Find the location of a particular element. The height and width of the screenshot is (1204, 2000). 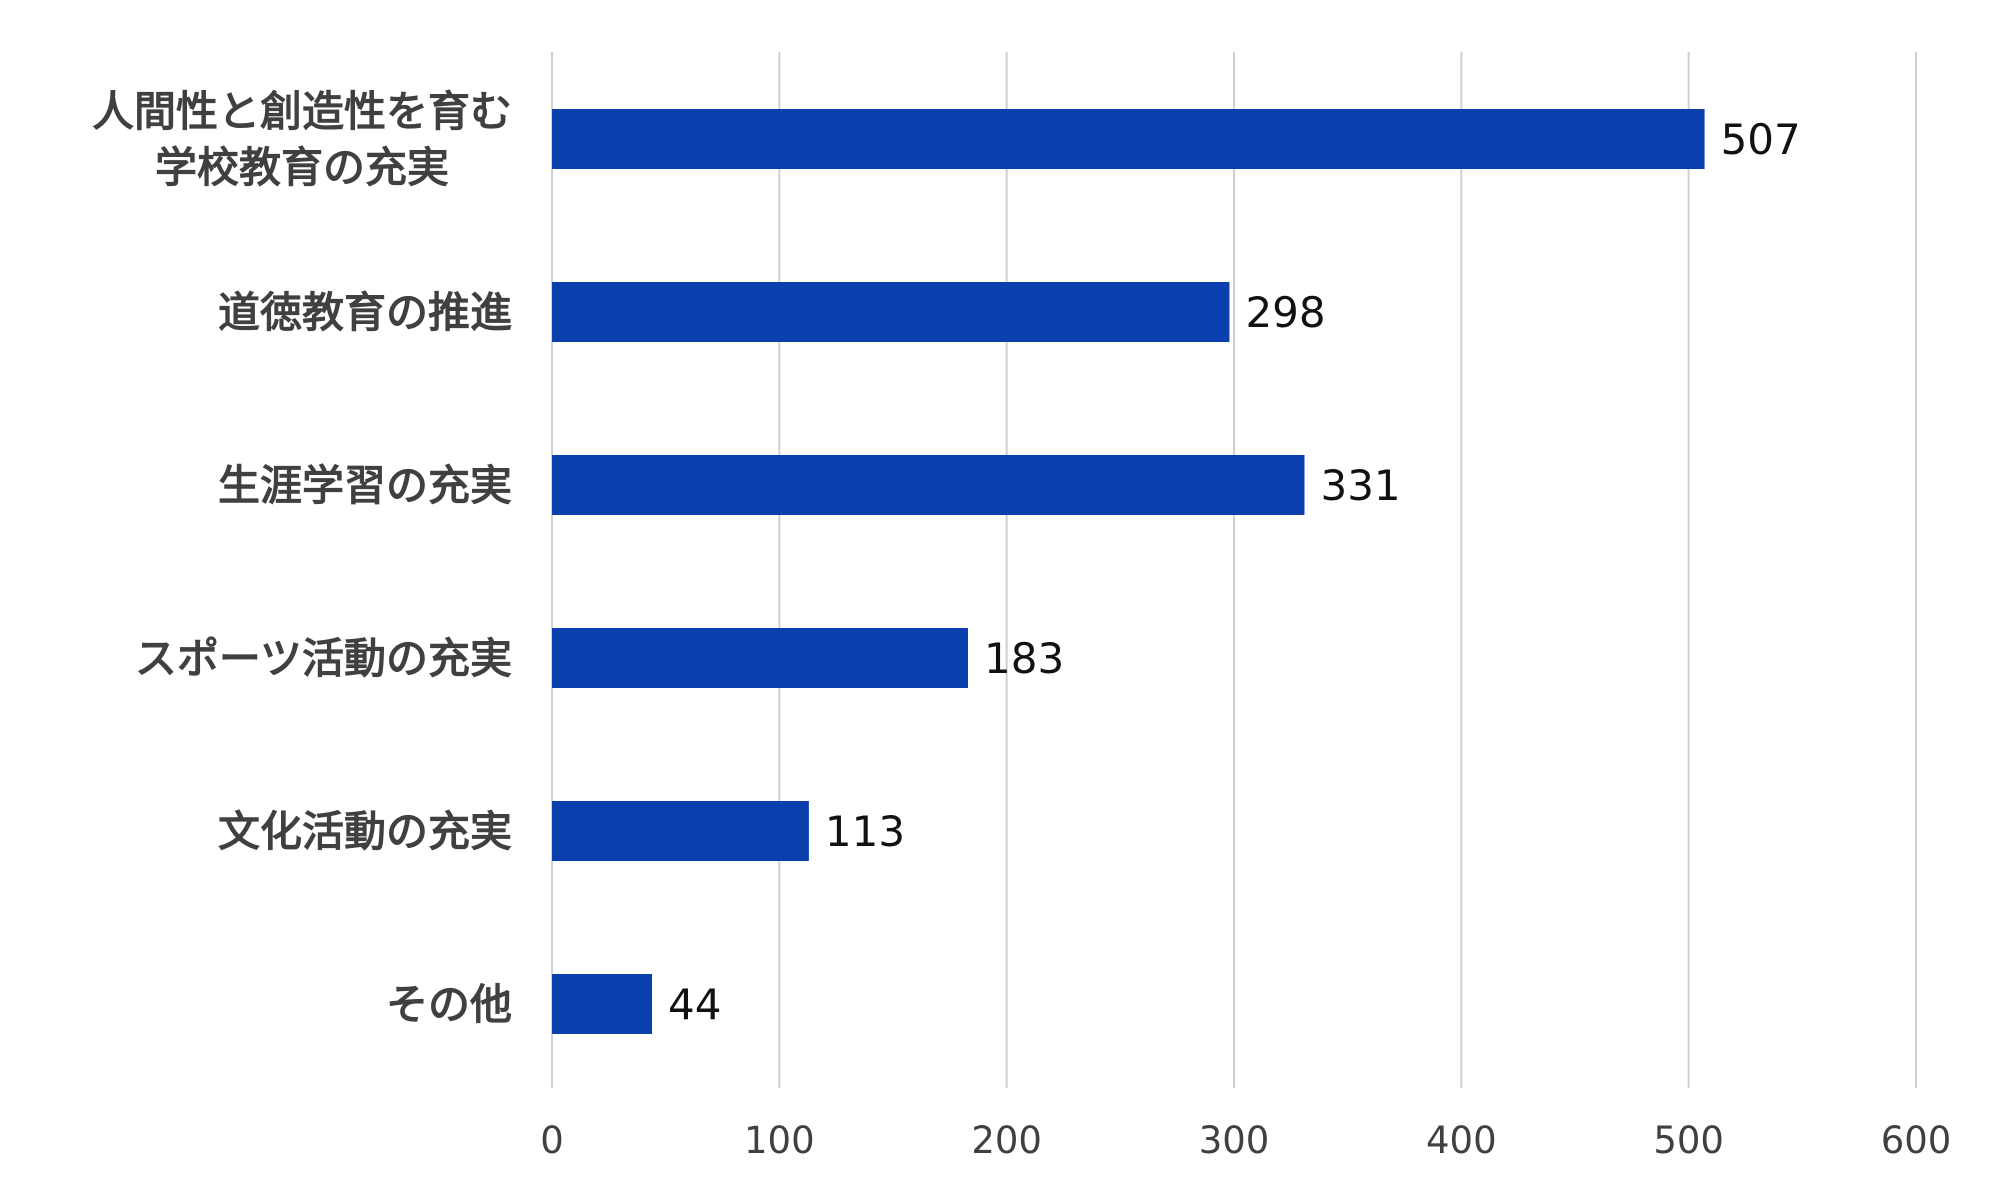

data-label-3: 183 is located at coordinates (1024, 658).